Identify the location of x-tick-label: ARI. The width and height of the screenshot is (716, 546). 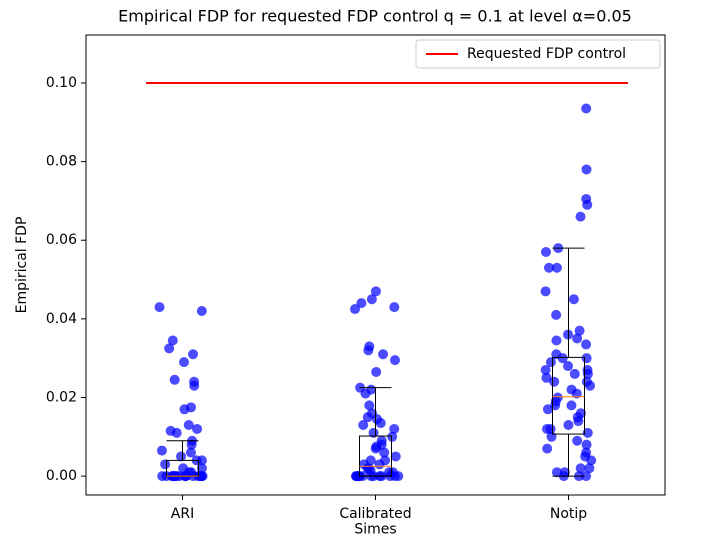
(182, 514).